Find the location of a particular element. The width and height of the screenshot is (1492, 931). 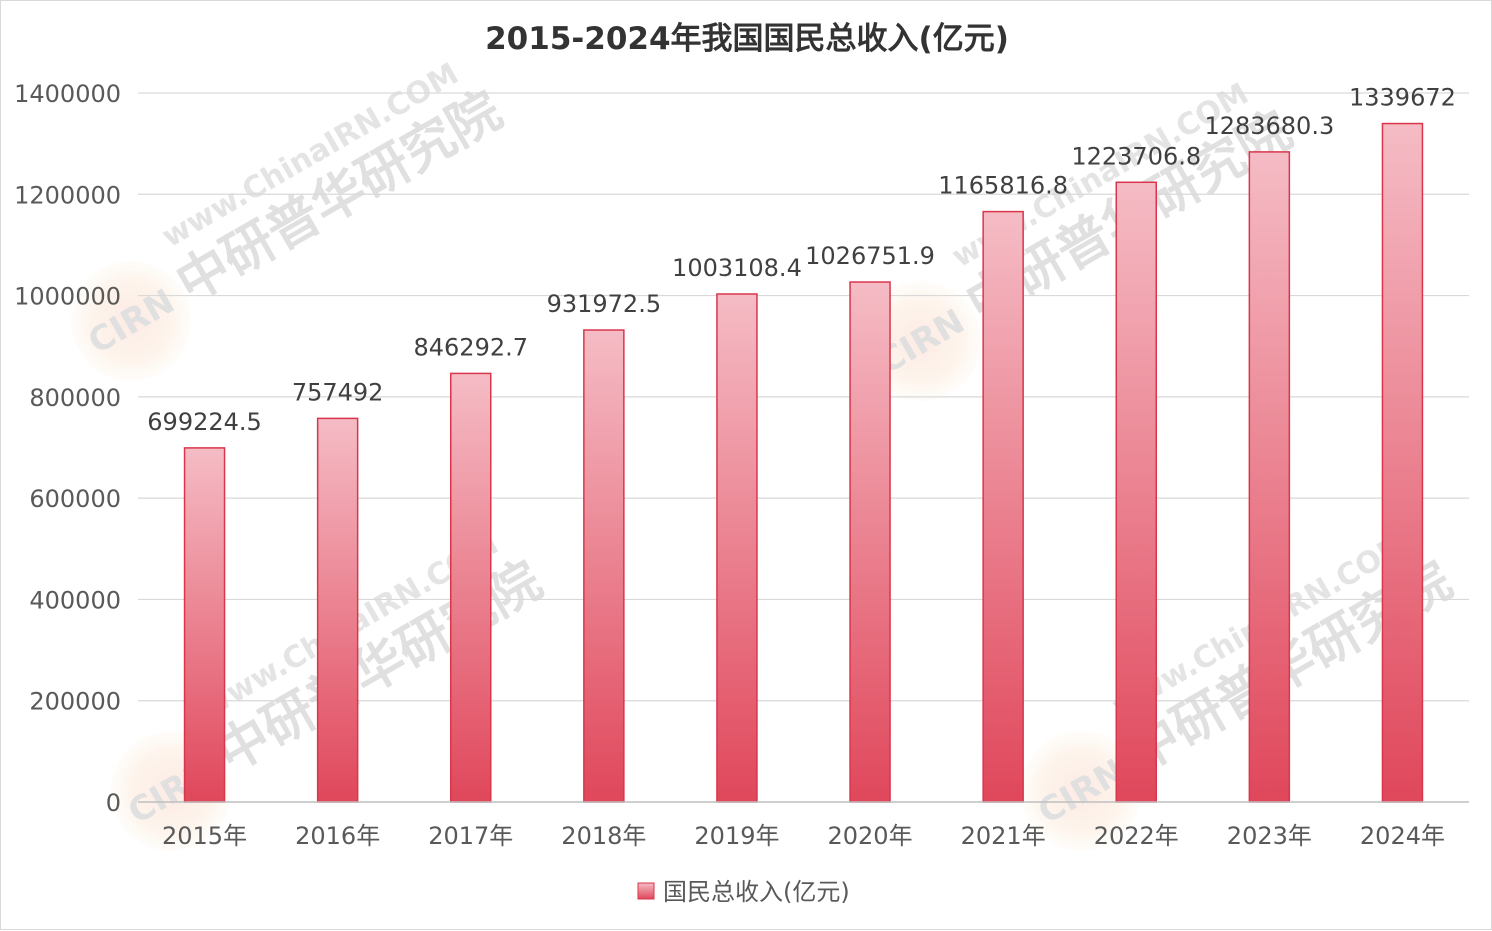

y-tick-label: 200000 is located at coordinates (75, 702).